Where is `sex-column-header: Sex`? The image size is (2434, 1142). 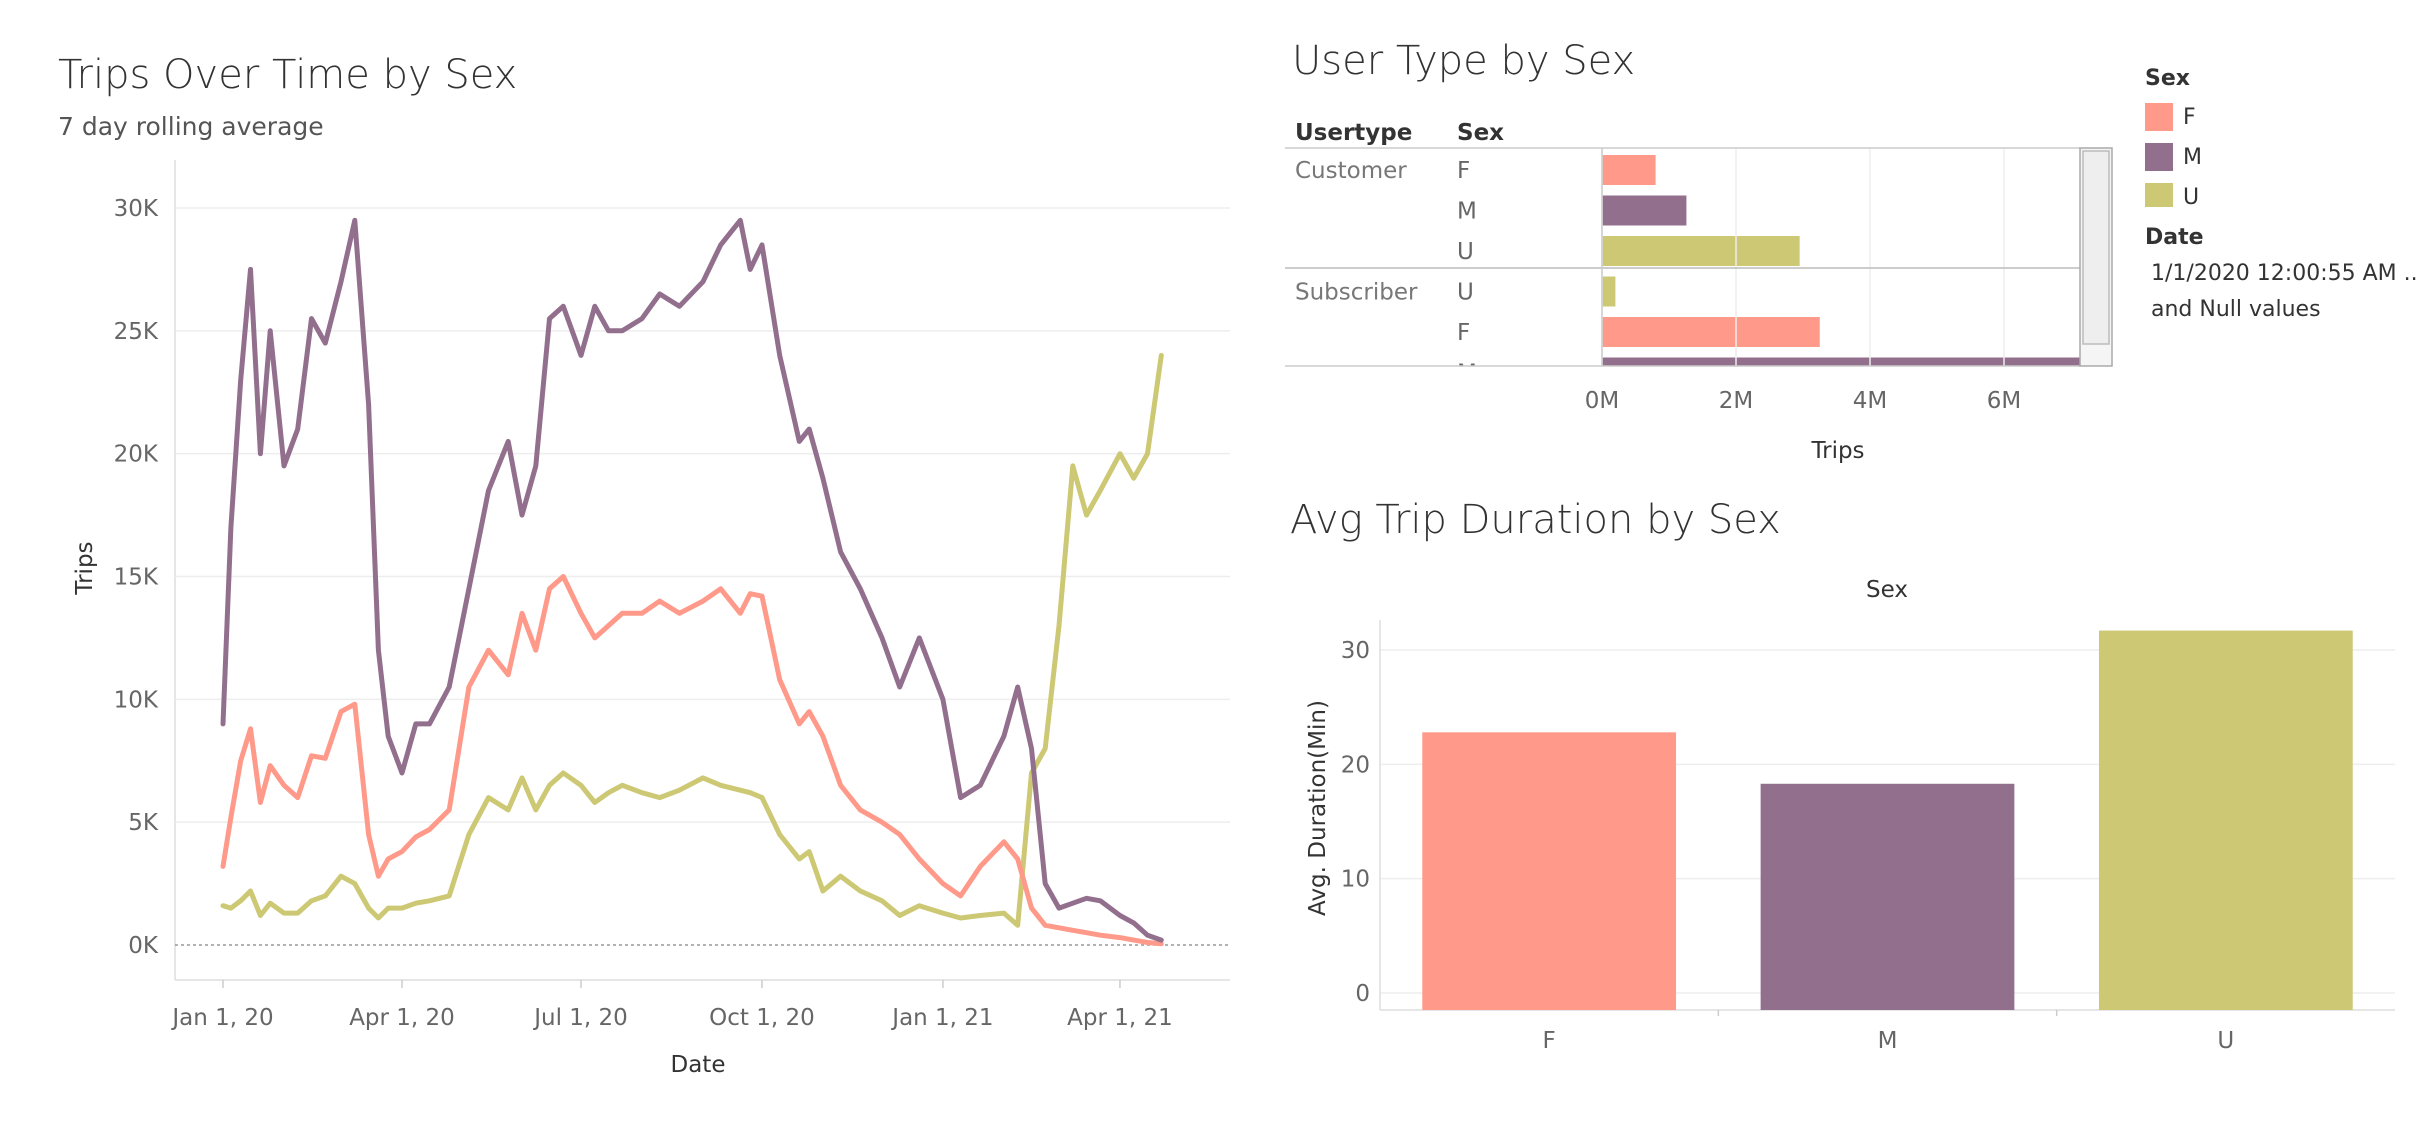 sex-column-header: Sex is located at coordinates (1480, 133).